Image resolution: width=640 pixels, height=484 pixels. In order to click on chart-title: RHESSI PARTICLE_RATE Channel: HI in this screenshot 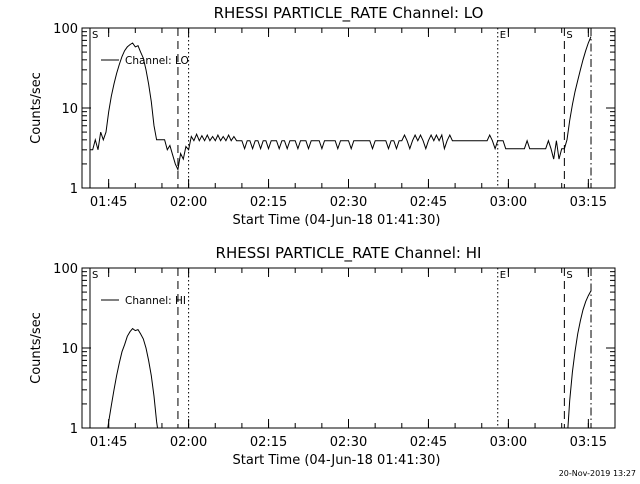, I will do `click(349, 253)`.